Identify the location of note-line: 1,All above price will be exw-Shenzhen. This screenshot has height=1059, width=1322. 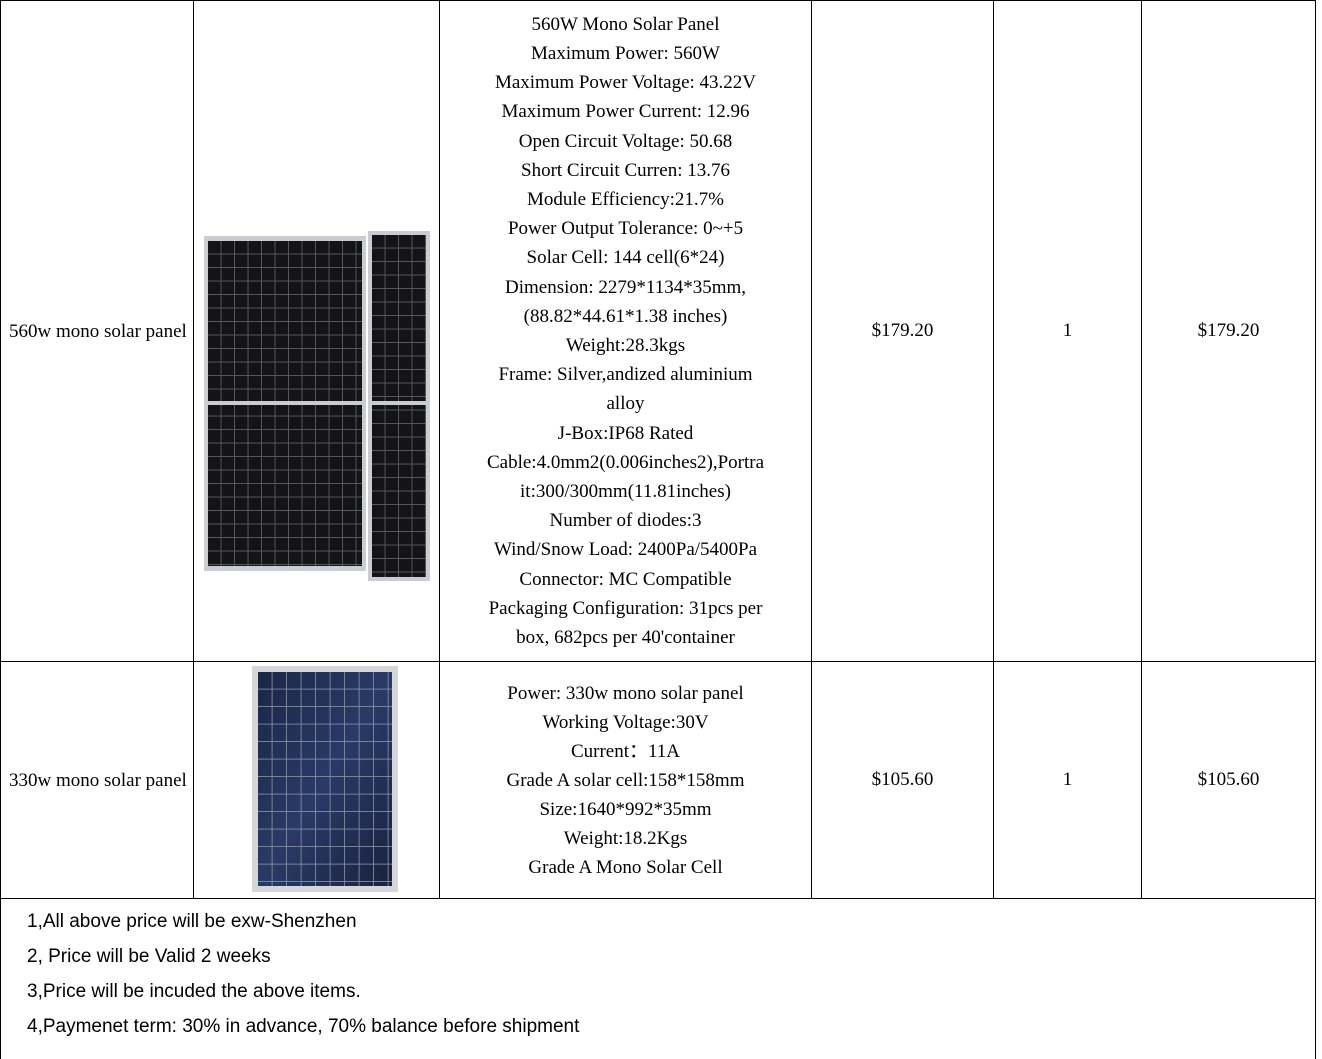
(192, 921).